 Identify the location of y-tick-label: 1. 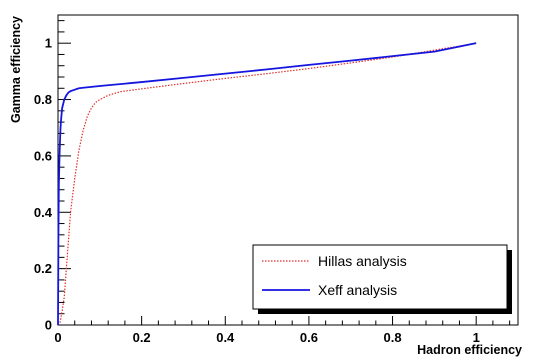
(48, 43).